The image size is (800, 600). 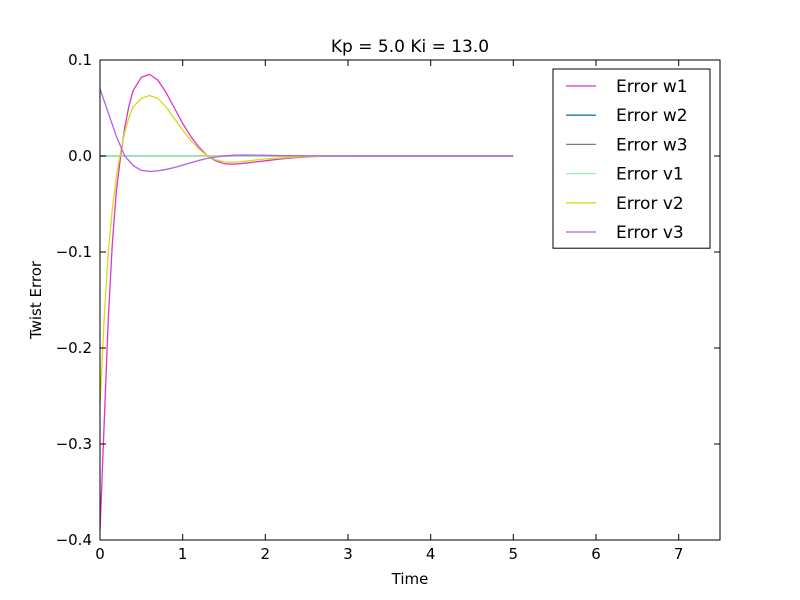 I want to click on x-tick-label: 1, so click(x=183, y=554).